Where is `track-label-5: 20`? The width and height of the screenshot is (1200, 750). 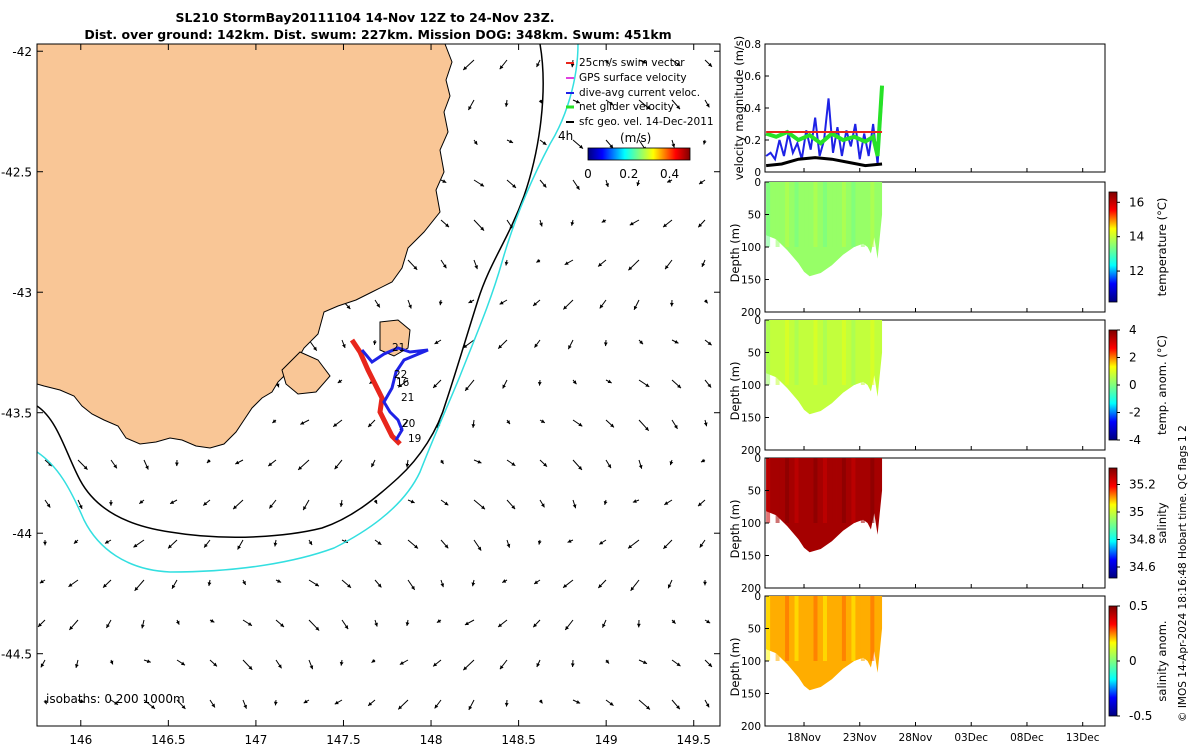 track-label-5: 20 is located at coordinates (408, 424).